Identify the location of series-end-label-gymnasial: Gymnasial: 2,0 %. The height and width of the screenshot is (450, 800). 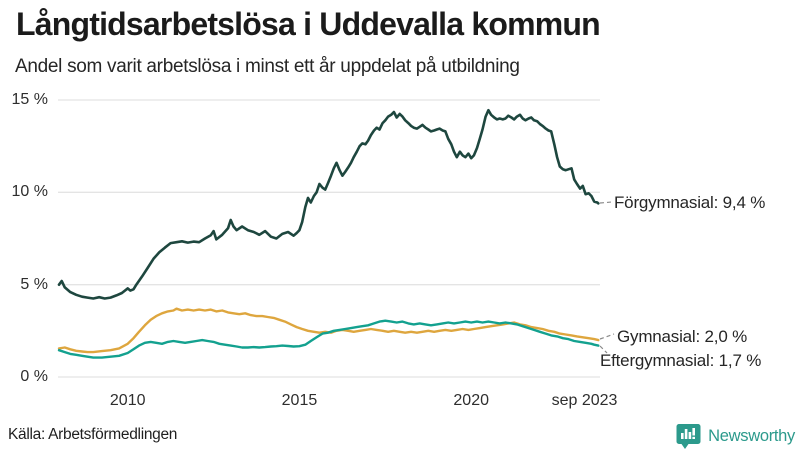
(682, 336).